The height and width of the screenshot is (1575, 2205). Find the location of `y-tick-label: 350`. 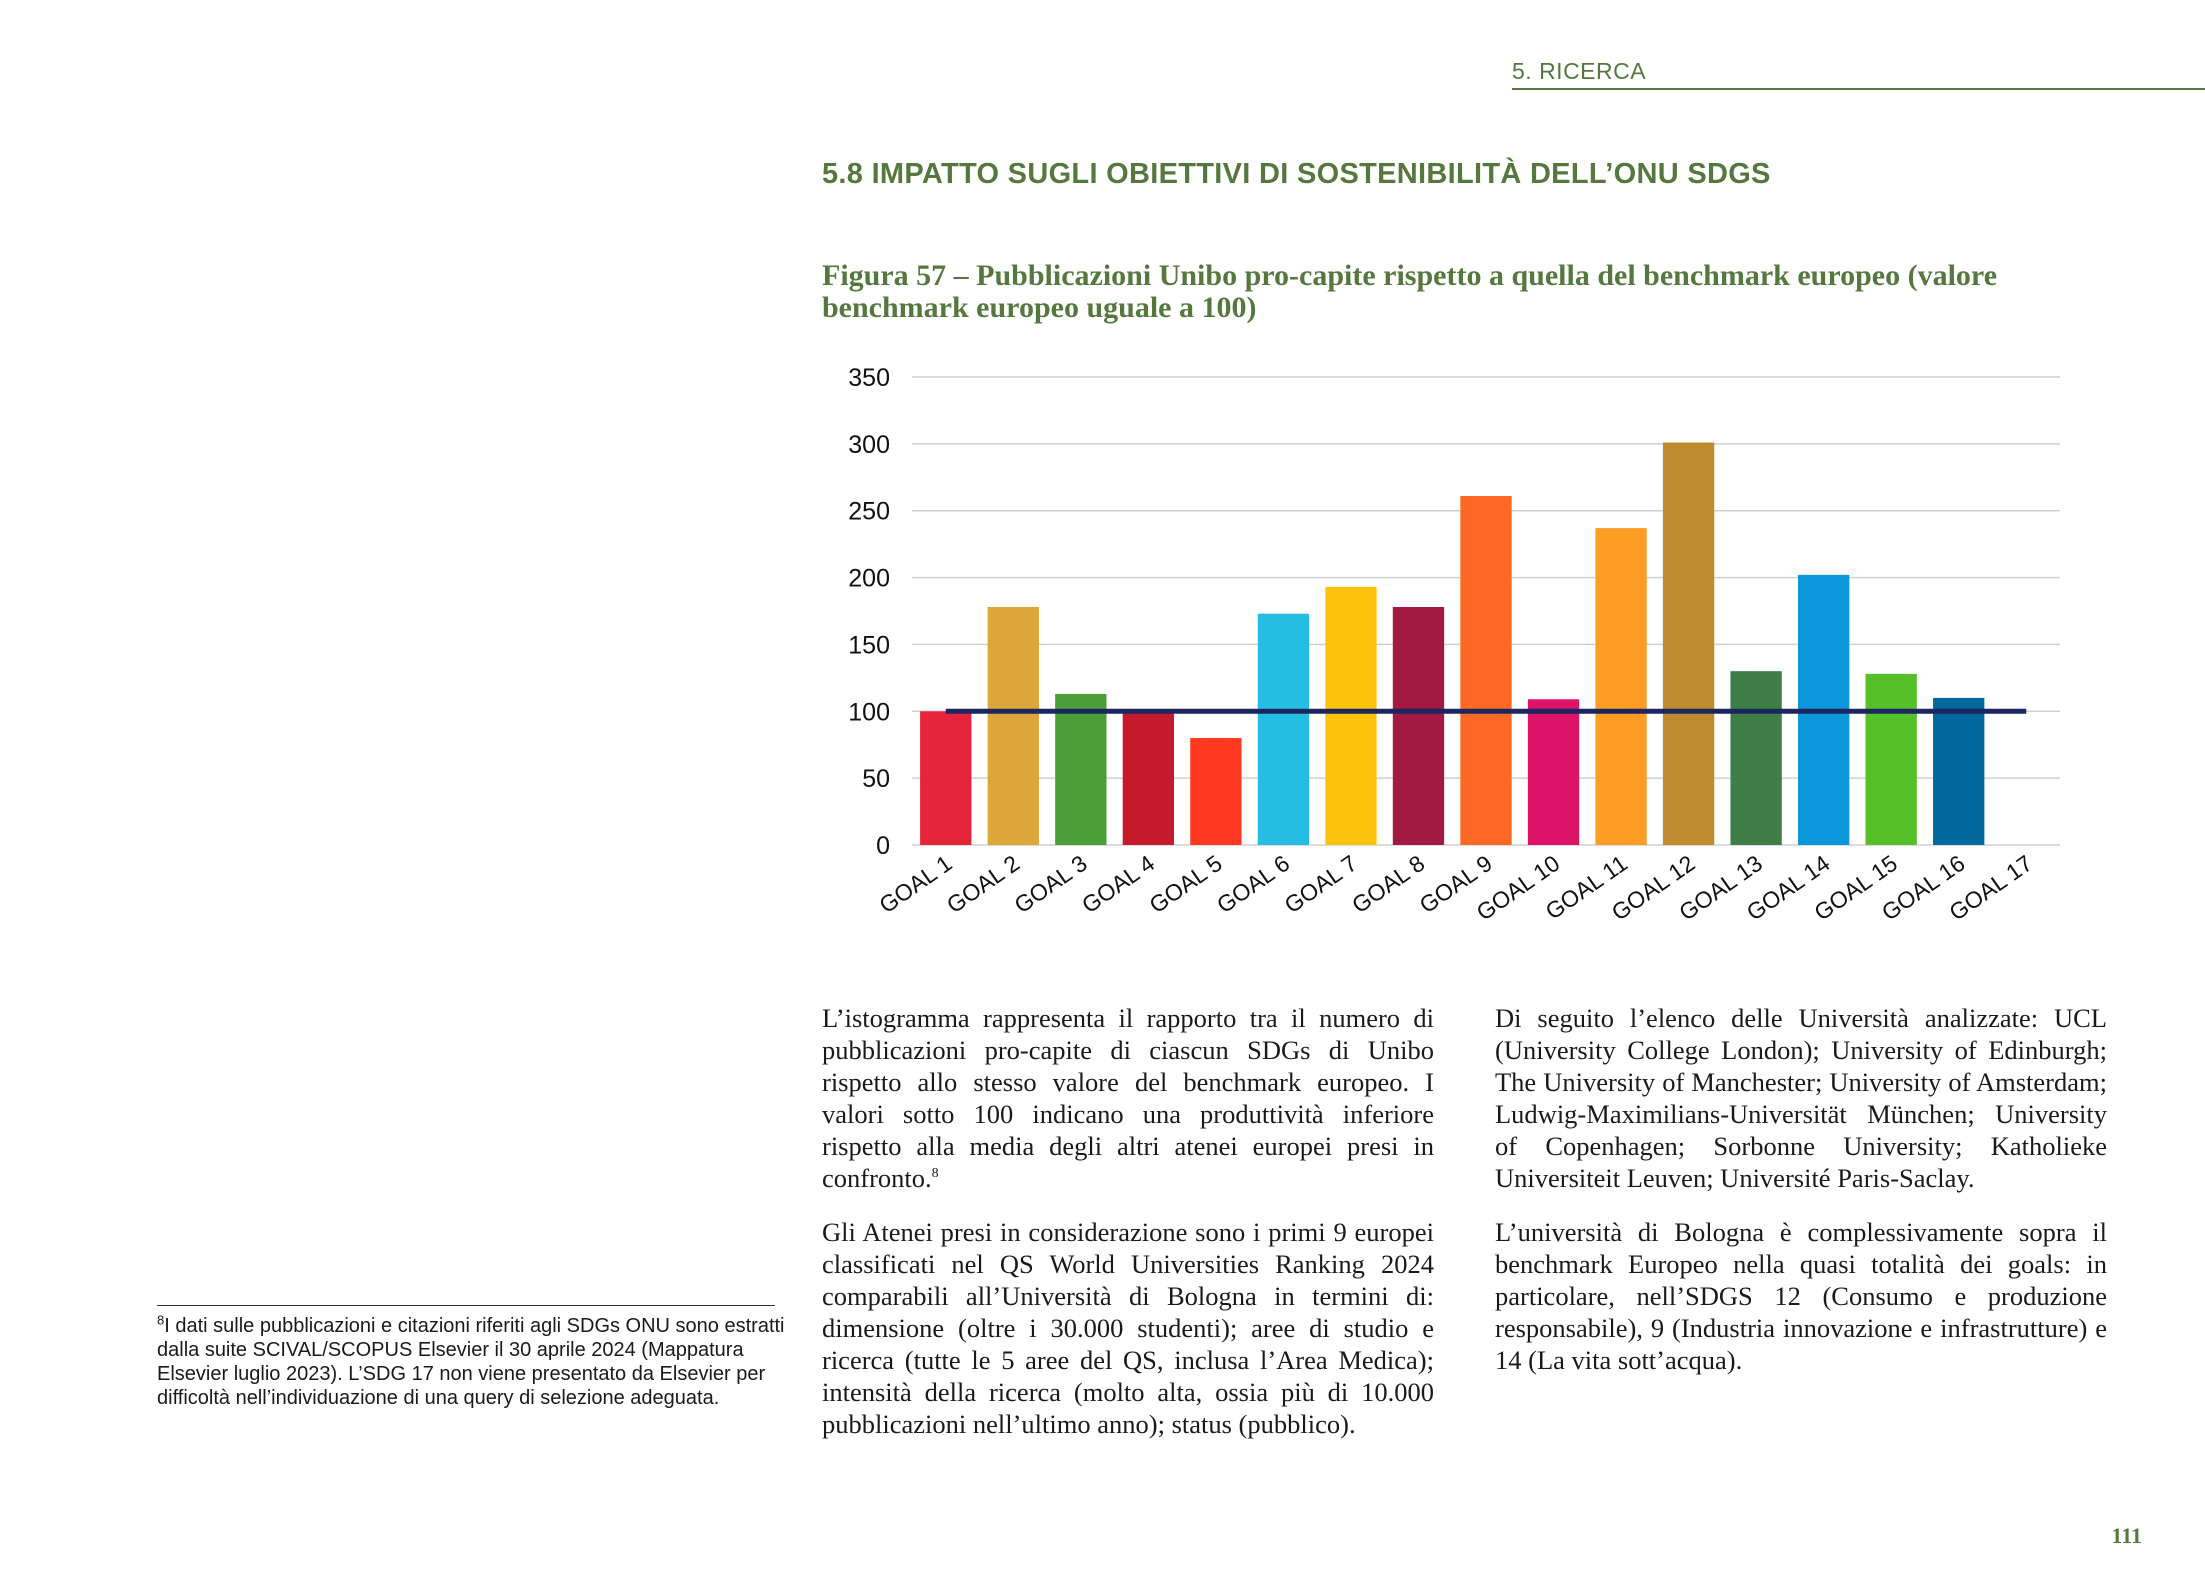

y-tick-label: 350 is located at coordinates (869, 378).